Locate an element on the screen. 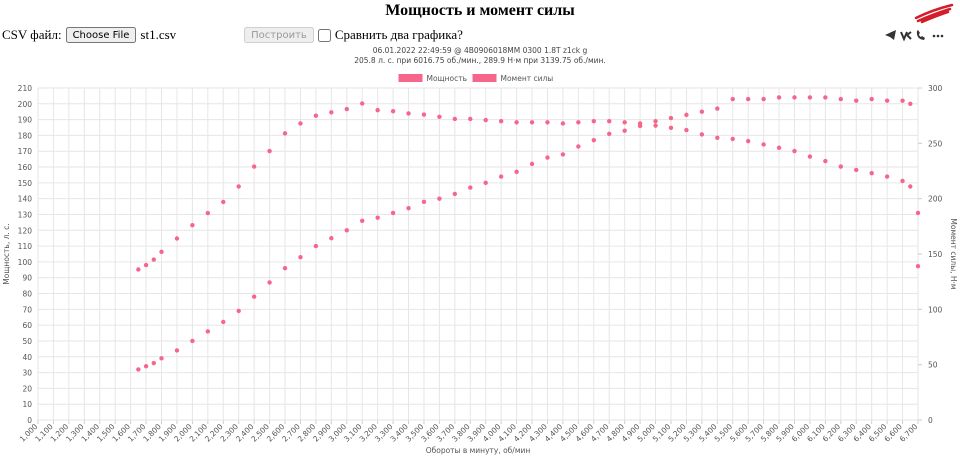 Image resolution: width=960 pixels, height=458 pixels. y2-tick-label: 100 is located at coordinates (935, 309).